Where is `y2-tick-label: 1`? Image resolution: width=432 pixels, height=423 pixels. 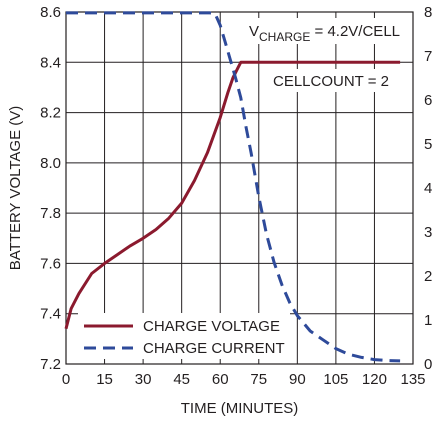
y2-tick-label: 1 is located at coordinates (428, 320).